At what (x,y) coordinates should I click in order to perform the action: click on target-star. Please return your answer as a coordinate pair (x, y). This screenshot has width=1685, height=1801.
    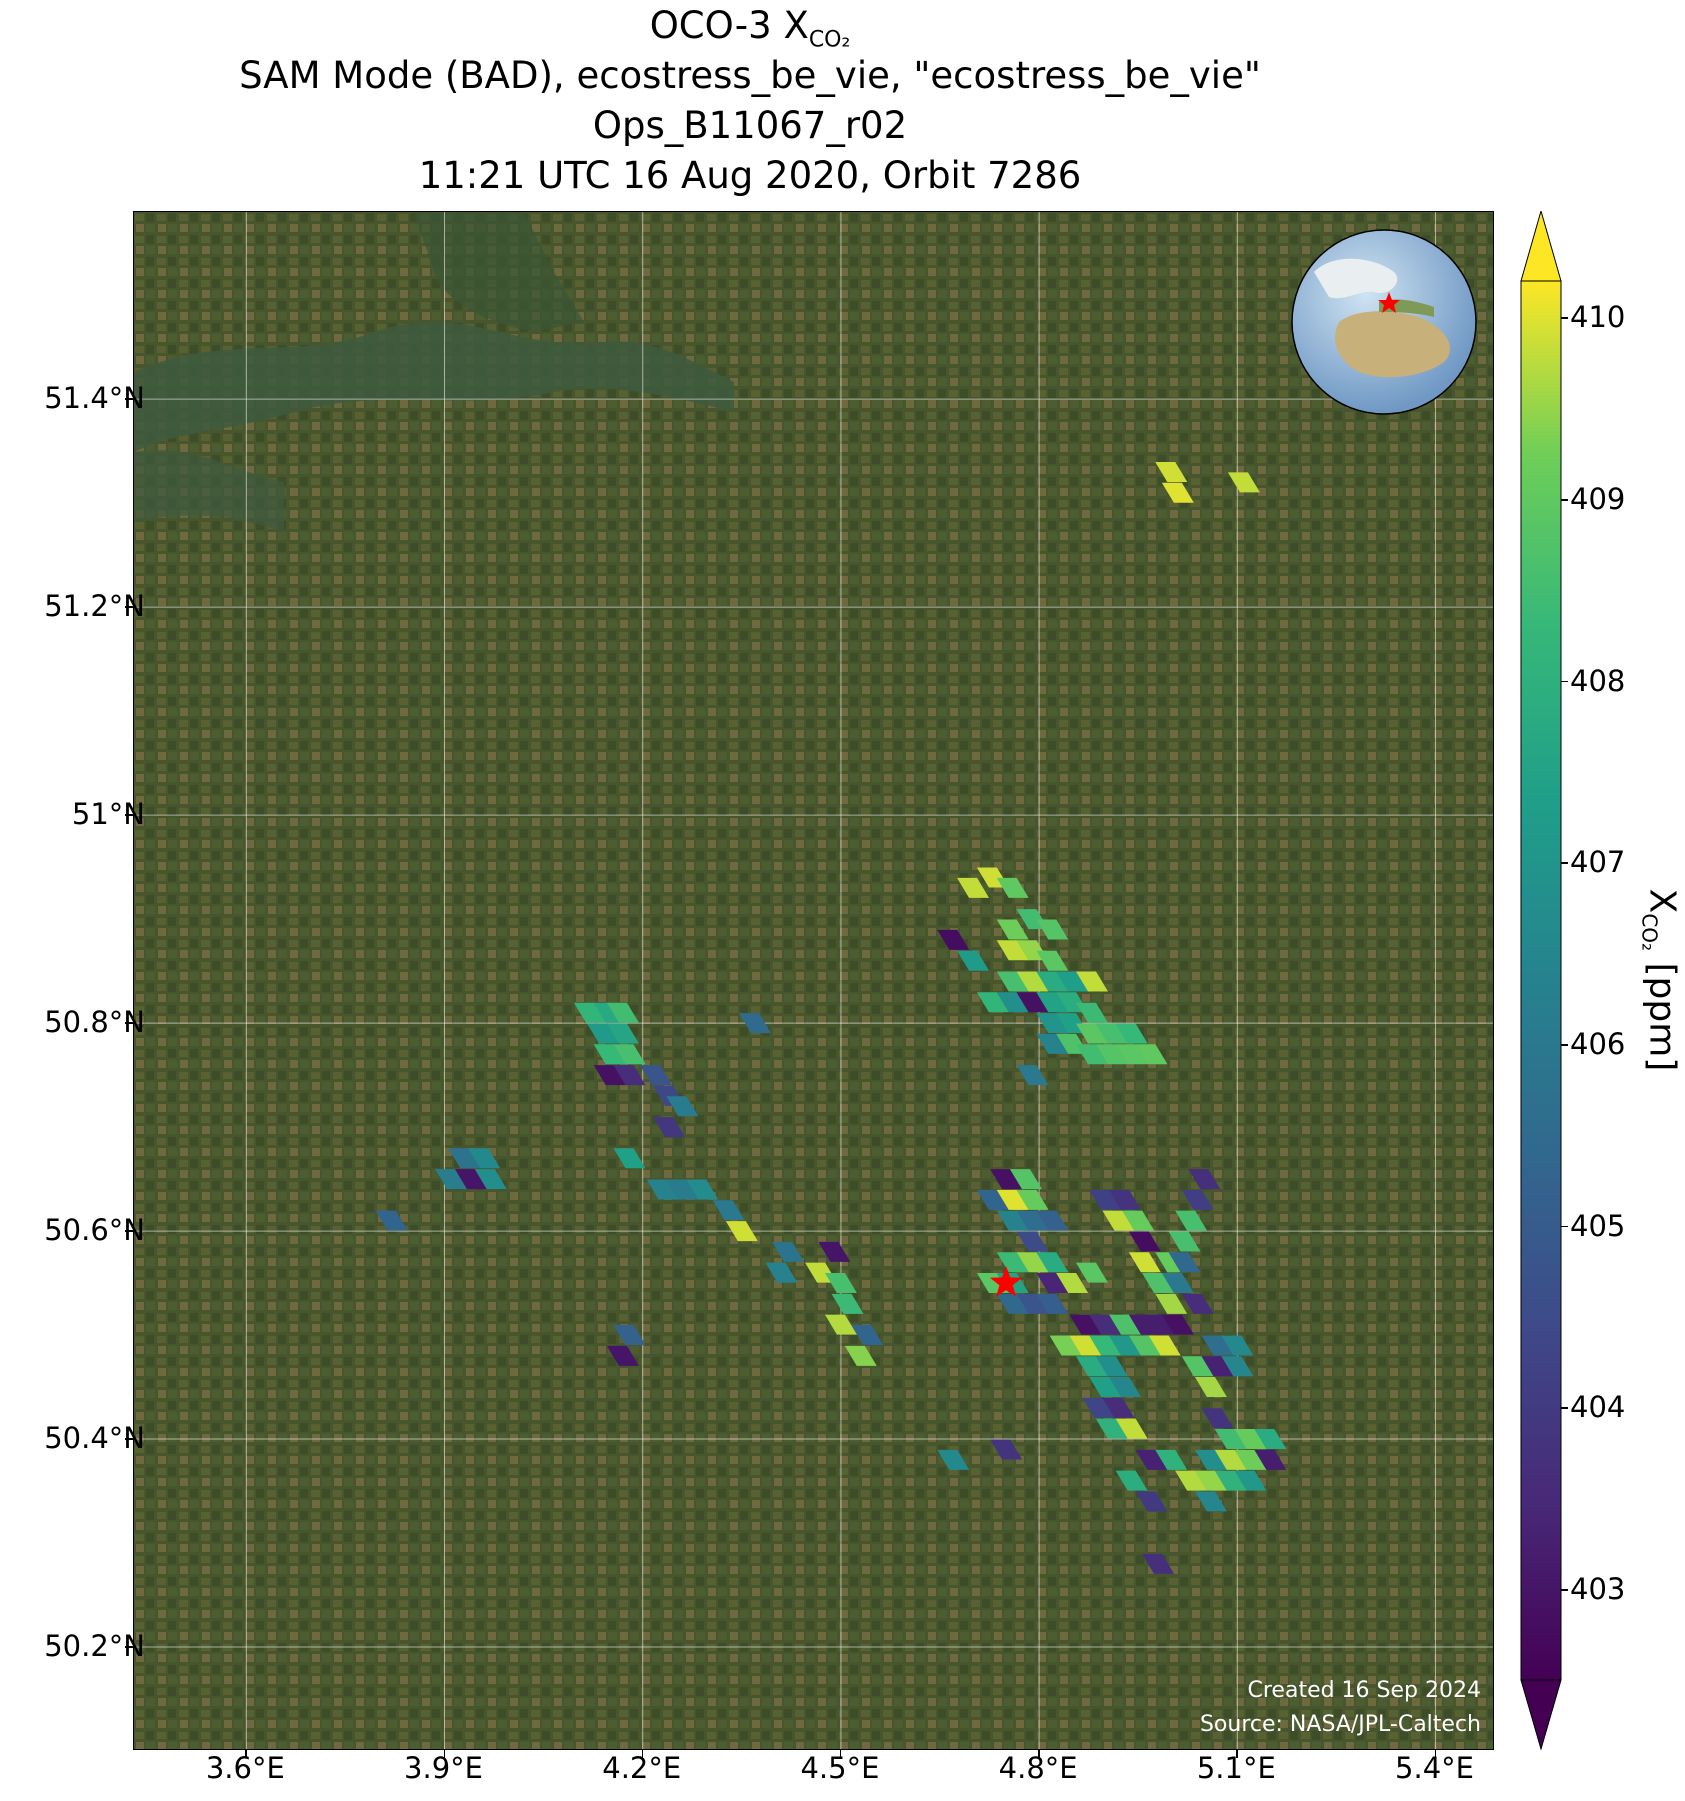
    Looking at the image, I should click on (1006, 1281).